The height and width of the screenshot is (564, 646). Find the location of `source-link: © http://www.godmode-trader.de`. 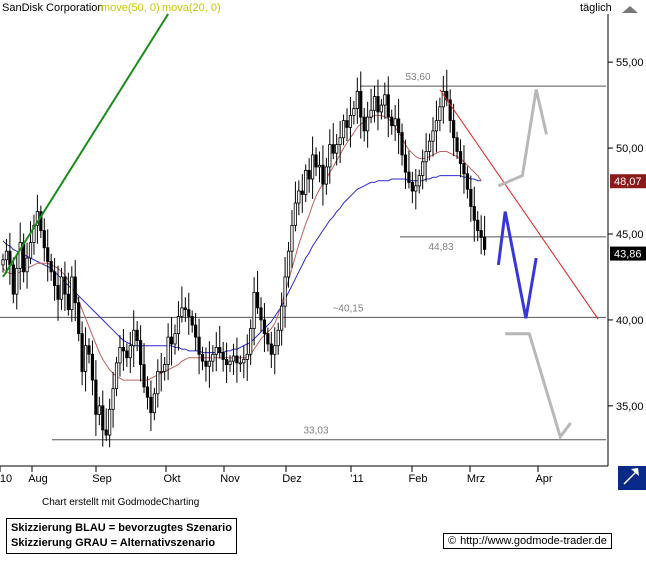

source-link: © http://www.godmode-trader.de is located at coordinates (527, 541).